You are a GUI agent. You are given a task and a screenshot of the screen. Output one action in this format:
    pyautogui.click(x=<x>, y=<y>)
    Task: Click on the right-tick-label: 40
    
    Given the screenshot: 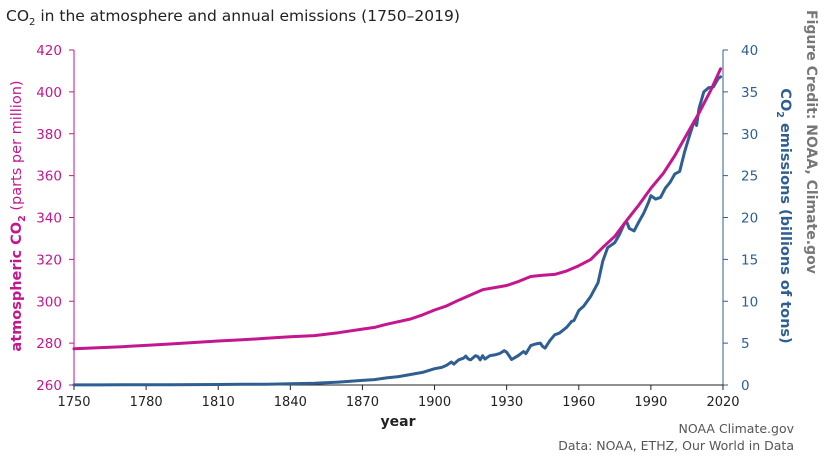 What is the action you would take?
    pyautogui.click(x=749, y=51)
    